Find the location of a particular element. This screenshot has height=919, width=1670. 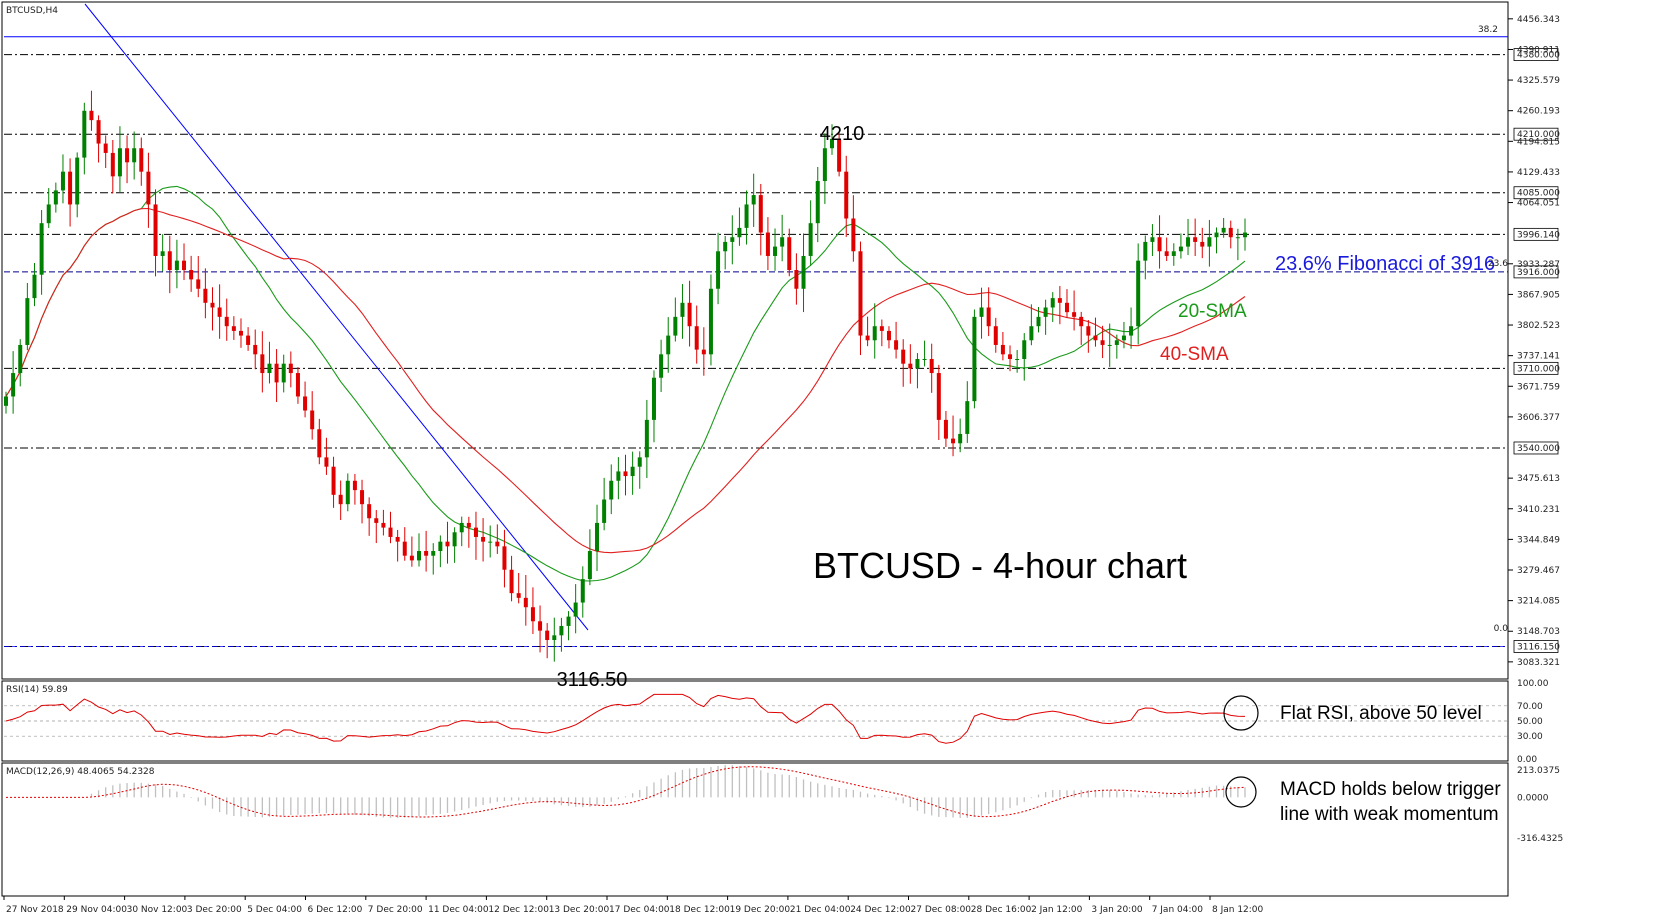

level-label: 3710.000 is located at coordinates (1538, 369).